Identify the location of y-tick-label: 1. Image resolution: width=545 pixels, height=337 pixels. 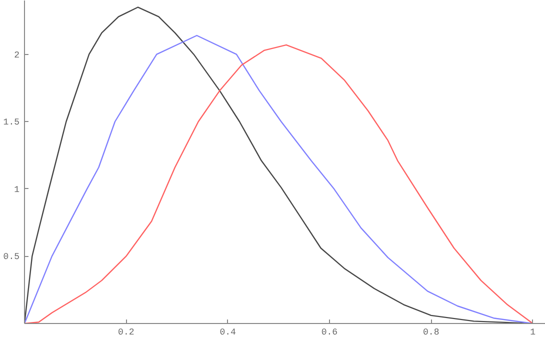
(17, 189).